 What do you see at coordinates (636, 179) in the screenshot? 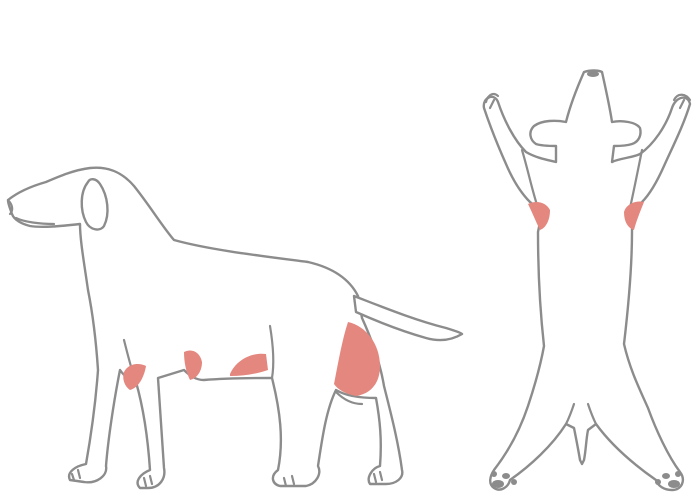
I see `ventral-front-right-inner` at bounding box center [636, 179].